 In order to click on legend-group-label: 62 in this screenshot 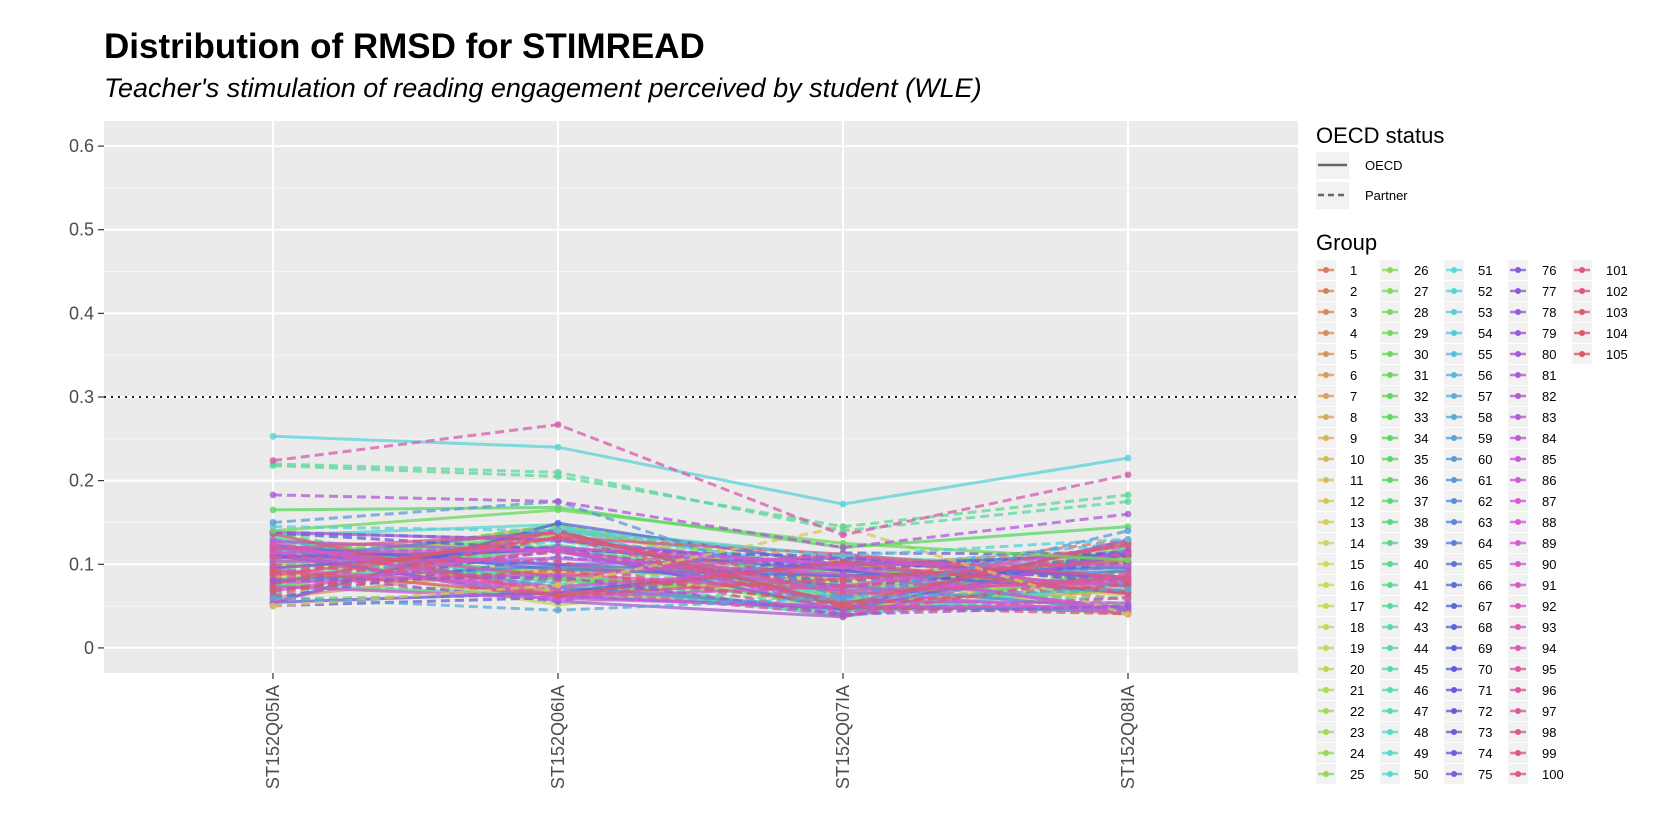, I will do `click(1485, 501)`.